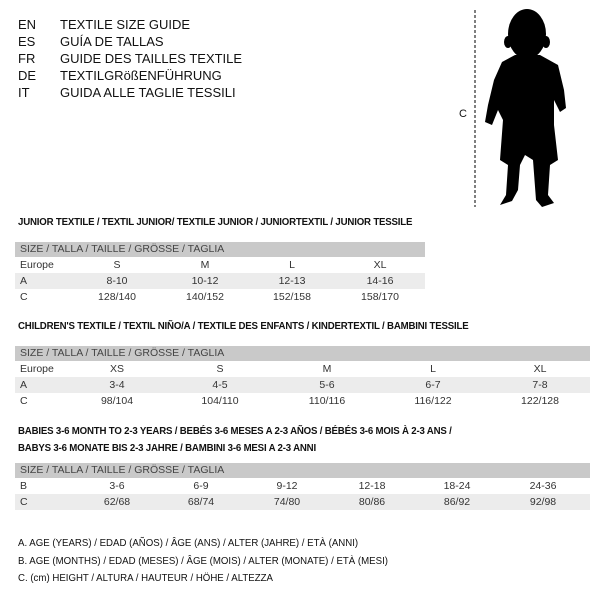 This screenshot has height=600, width=600. Describe the element at coordinates (433, 401) in the screenshot. I see `table-cell: 116/122` at that location.